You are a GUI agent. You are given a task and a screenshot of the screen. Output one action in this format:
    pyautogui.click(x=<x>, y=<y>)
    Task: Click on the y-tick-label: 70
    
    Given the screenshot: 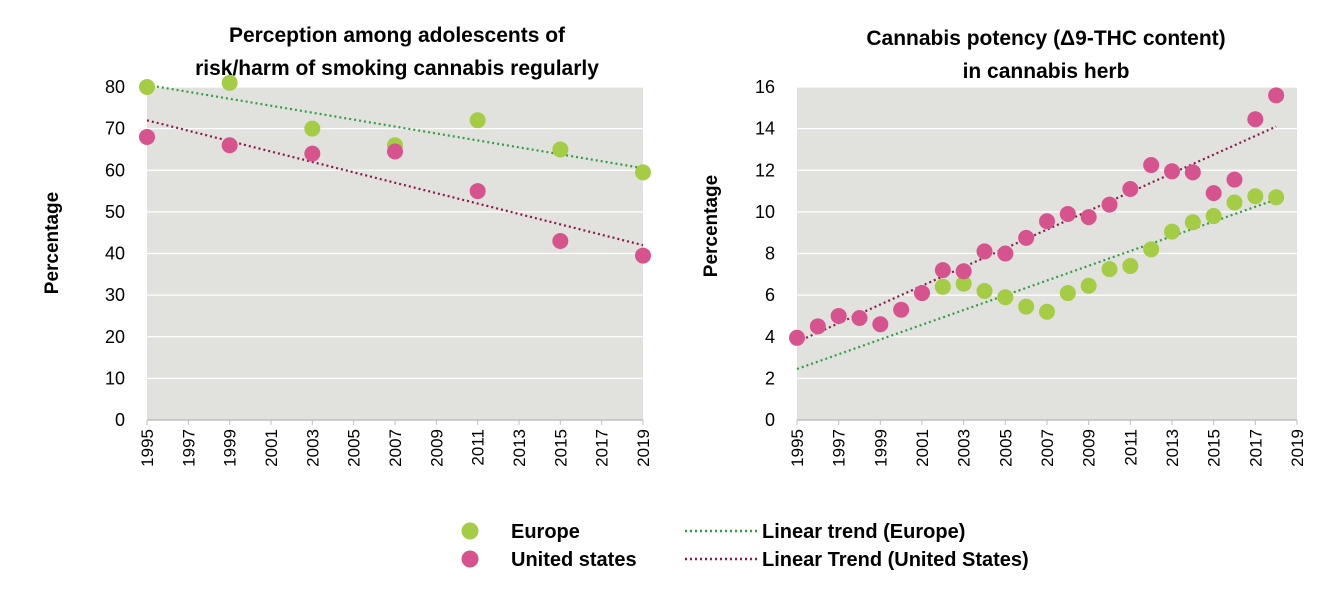 What is the action you would take?
    pyautogui.click(x=115, y=129)
    